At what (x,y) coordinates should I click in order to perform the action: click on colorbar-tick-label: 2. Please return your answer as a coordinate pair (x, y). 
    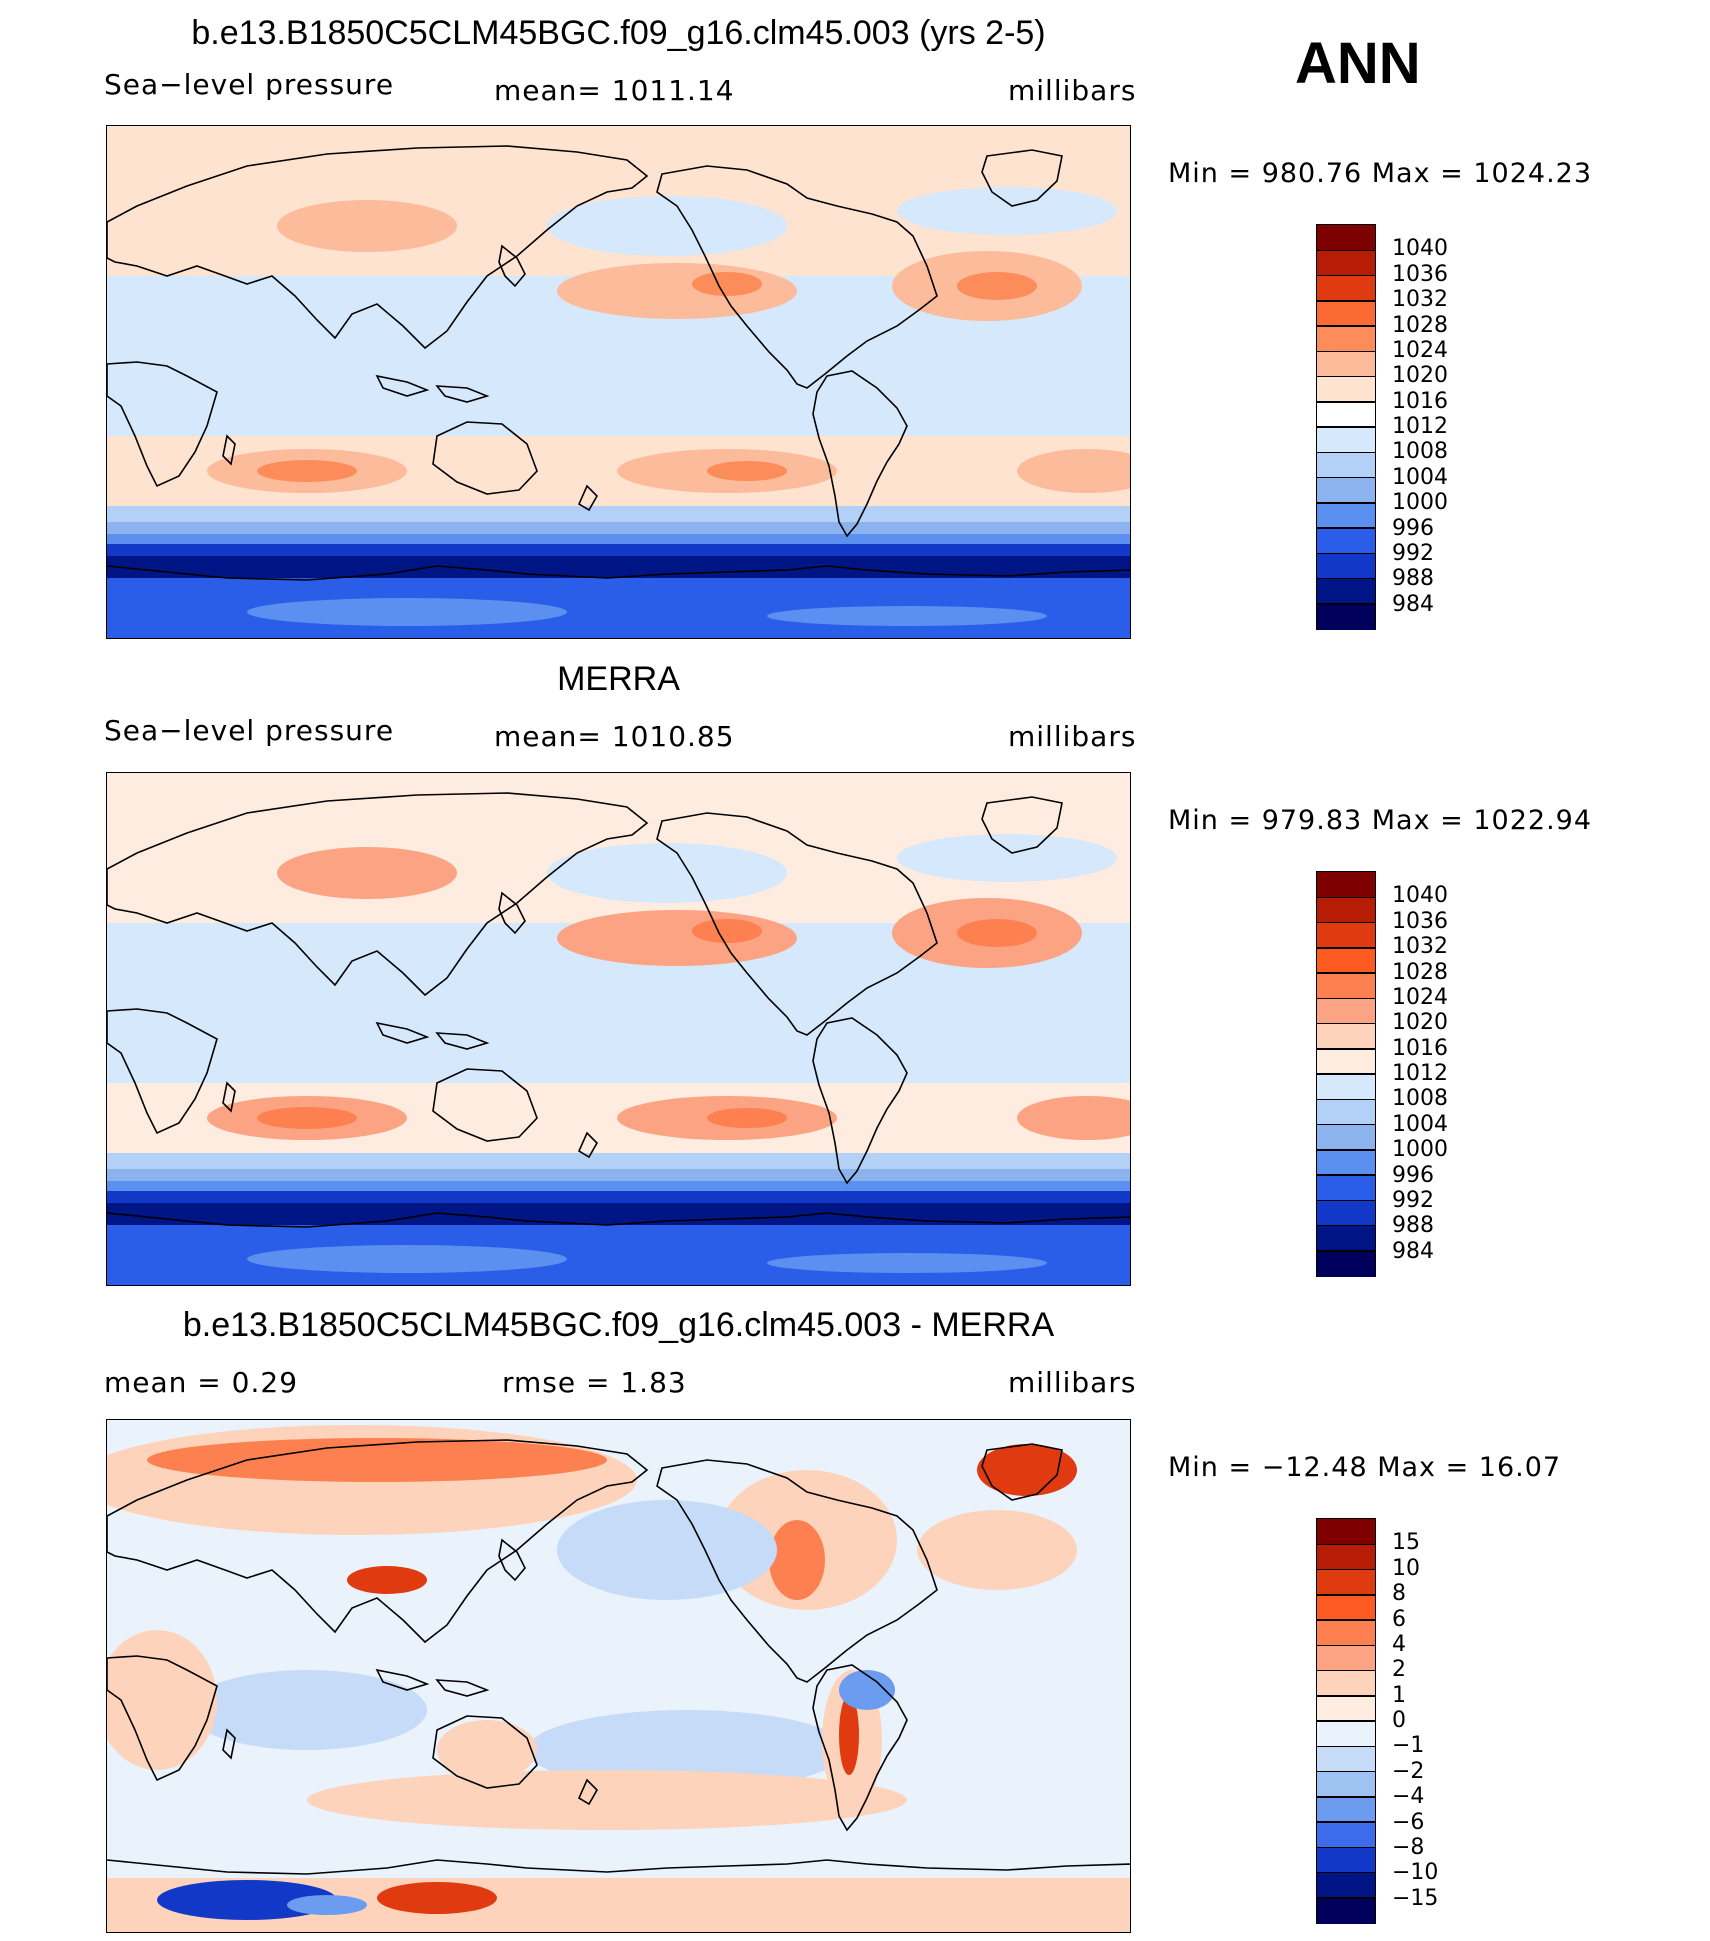
    Looking at the image, I should click on (1399, 1670).